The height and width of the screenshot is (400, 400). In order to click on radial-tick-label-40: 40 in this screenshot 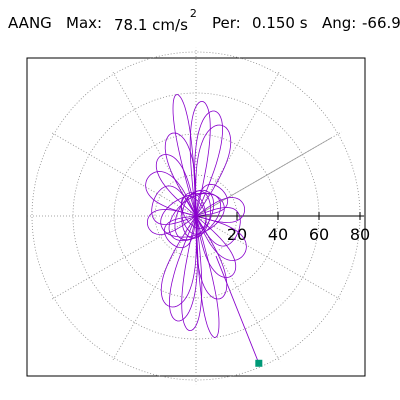, I will do `click(278, 234)`.